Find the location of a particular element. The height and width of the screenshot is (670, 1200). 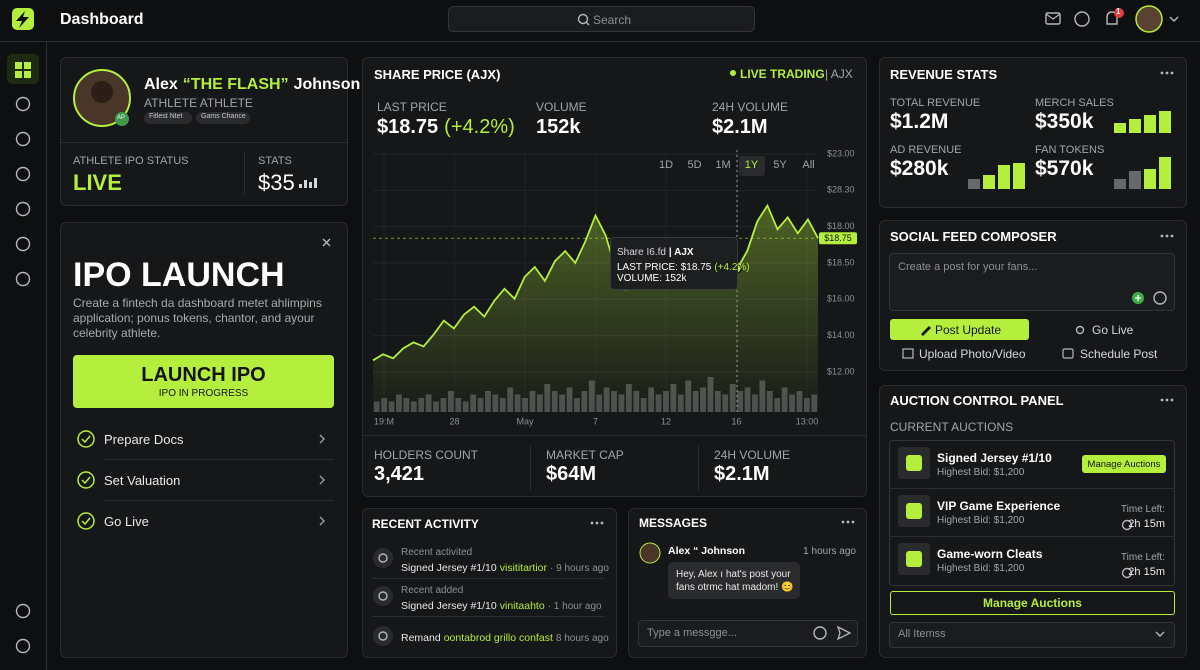

revenue-label: TOTAL REVENUE is located at coordinates (935, 103).